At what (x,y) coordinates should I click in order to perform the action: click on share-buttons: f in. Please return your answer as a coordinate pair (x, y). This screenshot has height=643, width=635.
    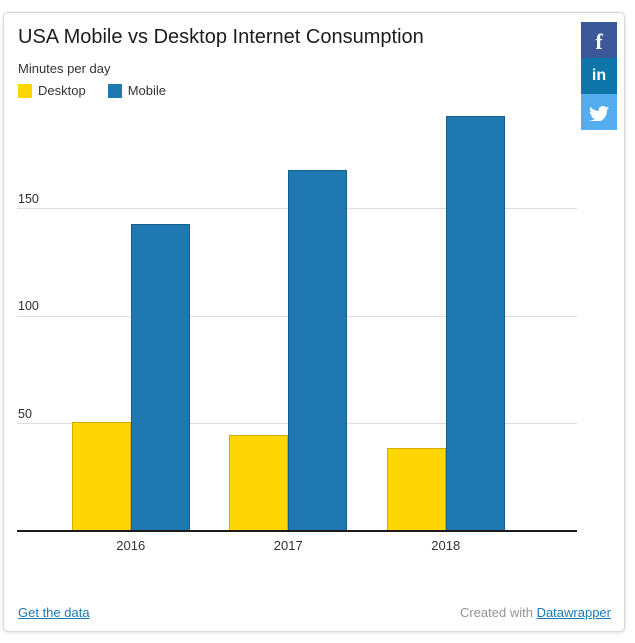
    Looking at the image, I should click on (599, 76).